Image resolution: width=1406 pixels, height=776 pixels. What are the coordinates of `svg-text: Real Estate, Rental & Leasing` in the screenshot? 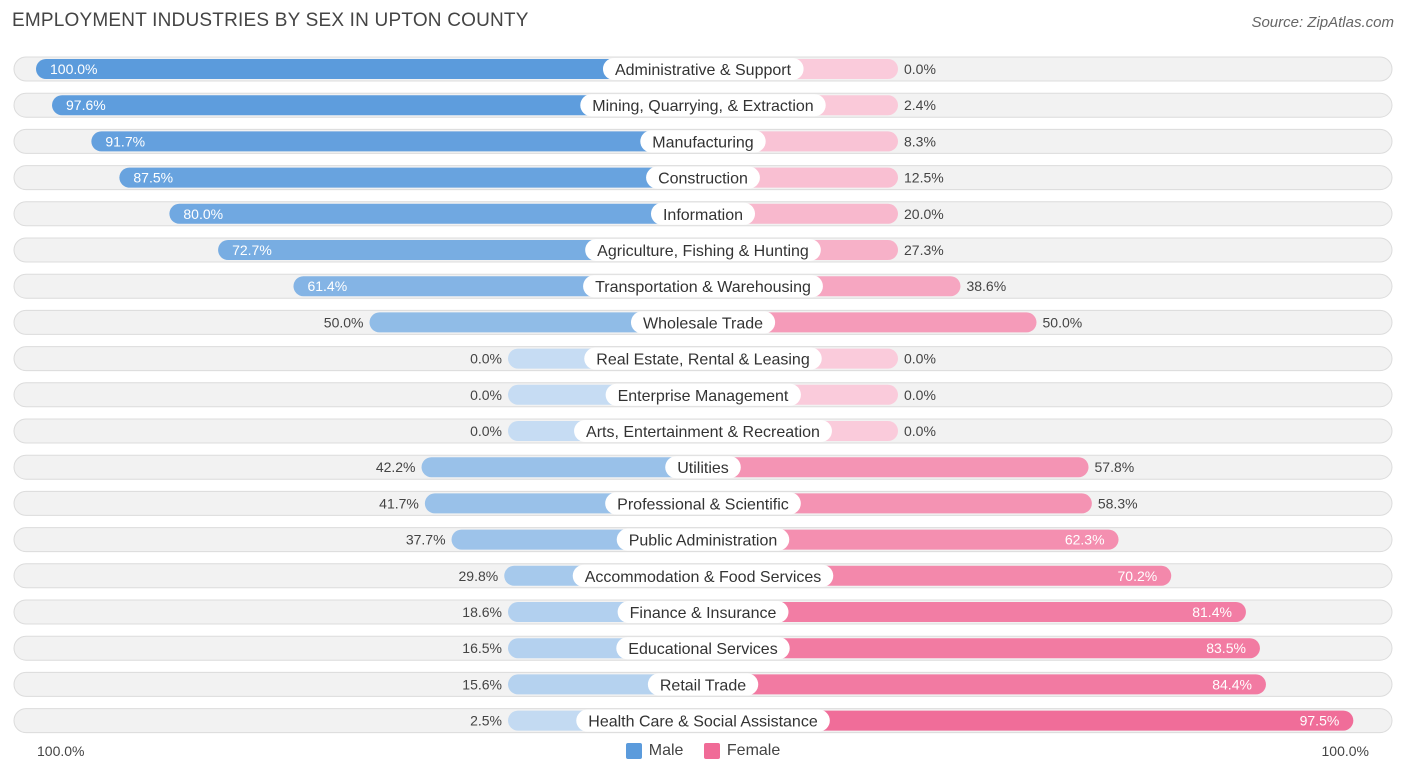 It's located at (702, 360).